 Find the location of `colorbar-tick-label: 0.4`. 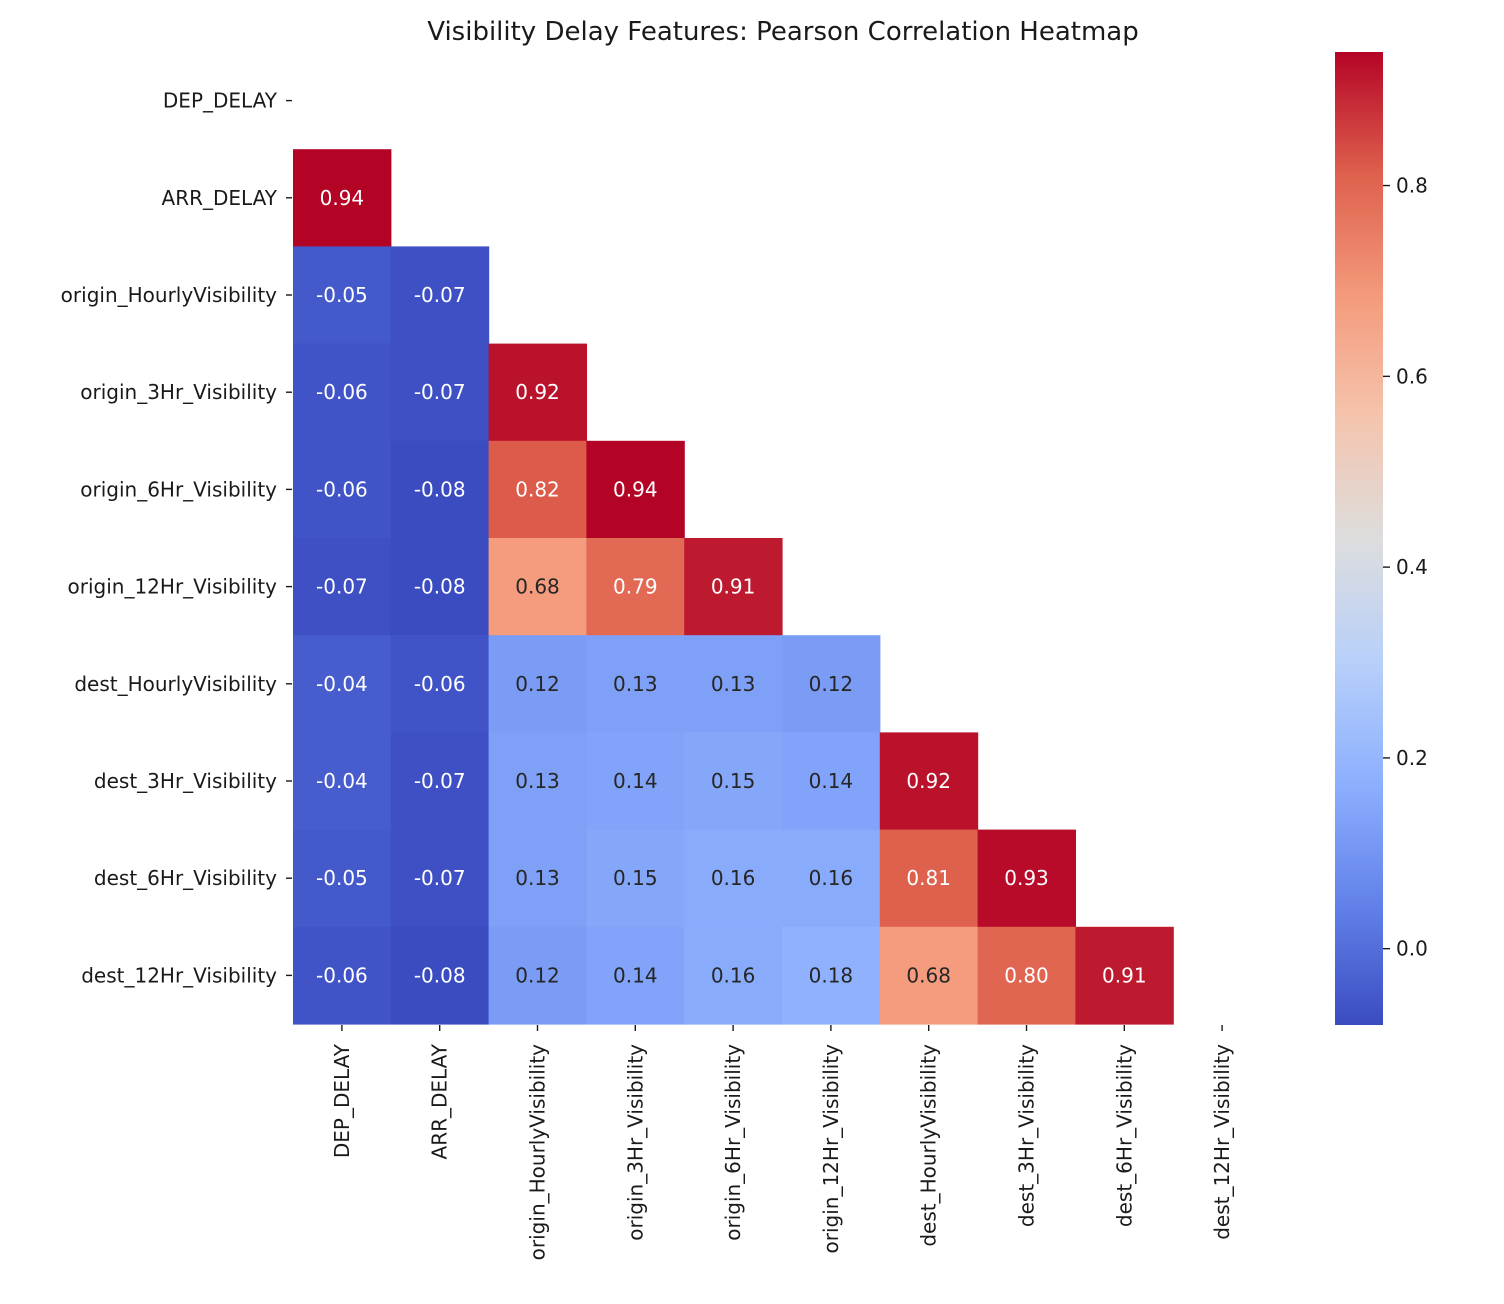

colorbar-tick-label: 0.4 is located at coordinates (1412, 567).